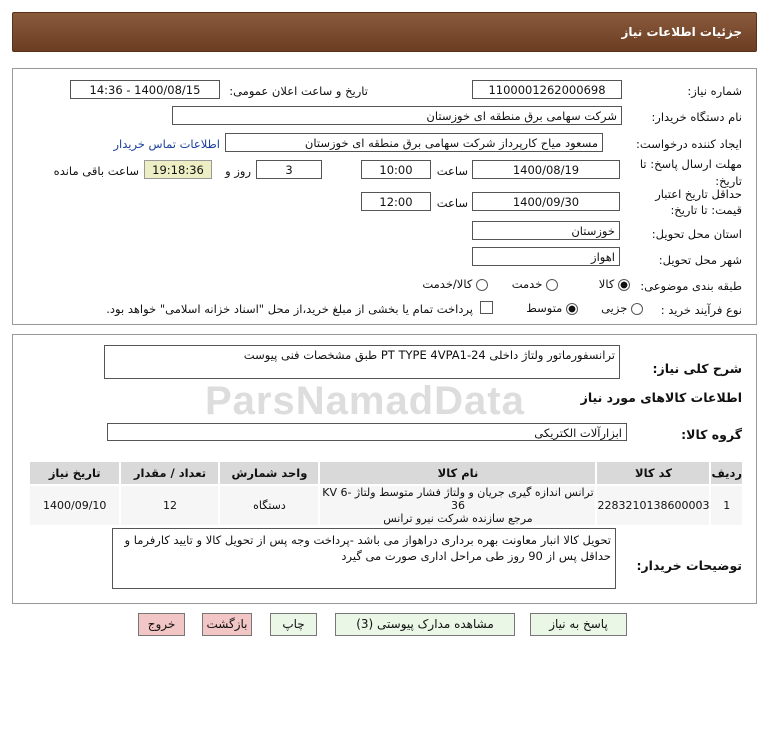  I want to click on buyer-notes-label: توضیحات خریدار:, so click(689, 565).